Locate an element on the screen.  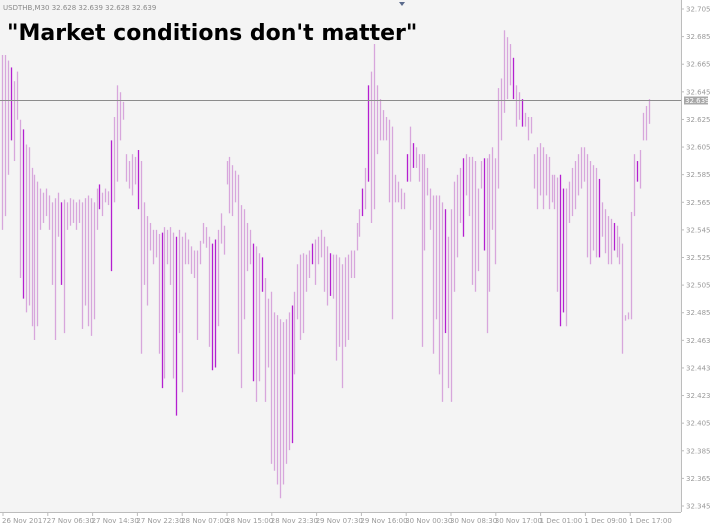
y-tick-label: 32.565 is located at coordinates (698, 203).